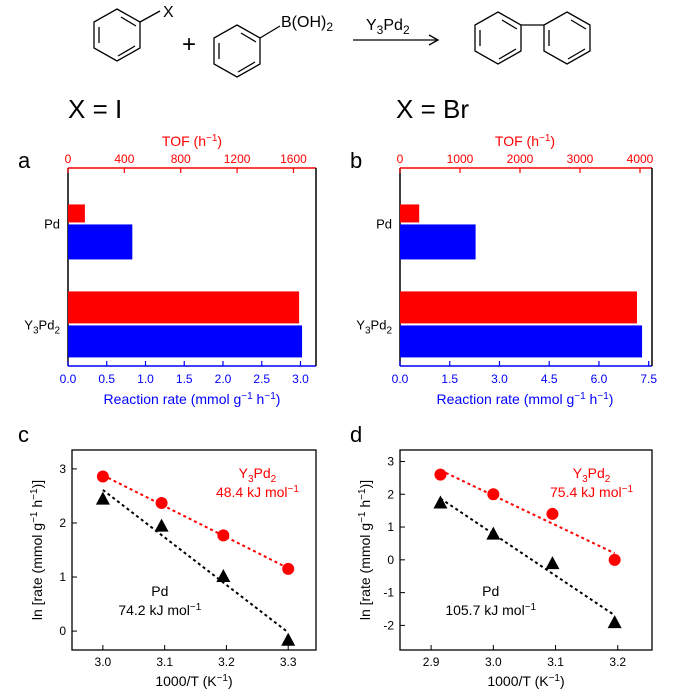 This screenshot has width=700, height=697. What do you see at coordinates (648, 379) in the screenshot?
I see `bottom-tick-label: 7.5` at bounding box center [648, 379].